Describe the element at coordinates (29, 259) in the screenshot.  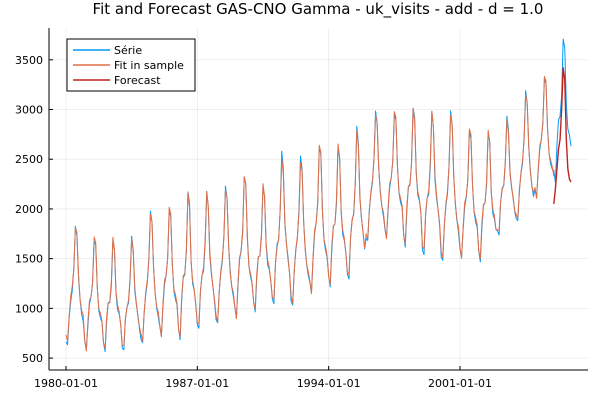
I see `y-tick-label: 1500` at that location.